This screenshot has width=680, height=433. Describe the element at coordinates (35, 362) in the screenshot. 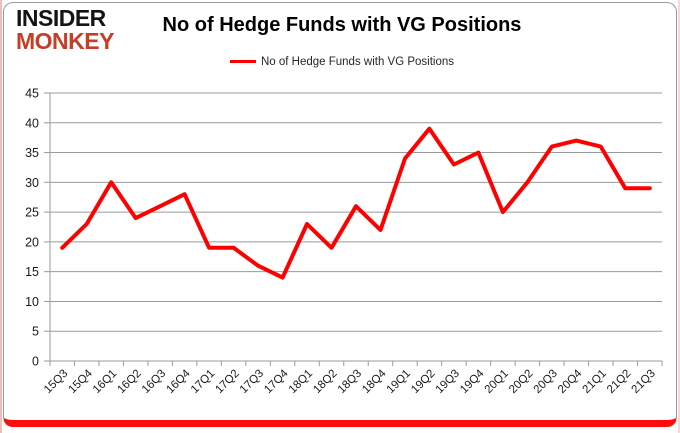

I see `y-axis-label: 0` at that location.